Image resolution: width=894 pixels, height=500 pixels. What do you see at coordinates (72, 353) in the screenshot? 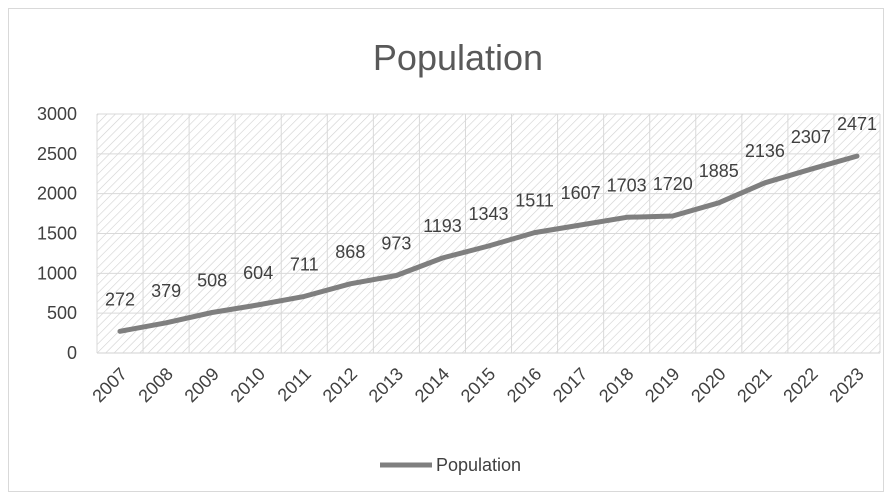
I see `y-tick-label-0: 0` at bounding box center [72, 353].